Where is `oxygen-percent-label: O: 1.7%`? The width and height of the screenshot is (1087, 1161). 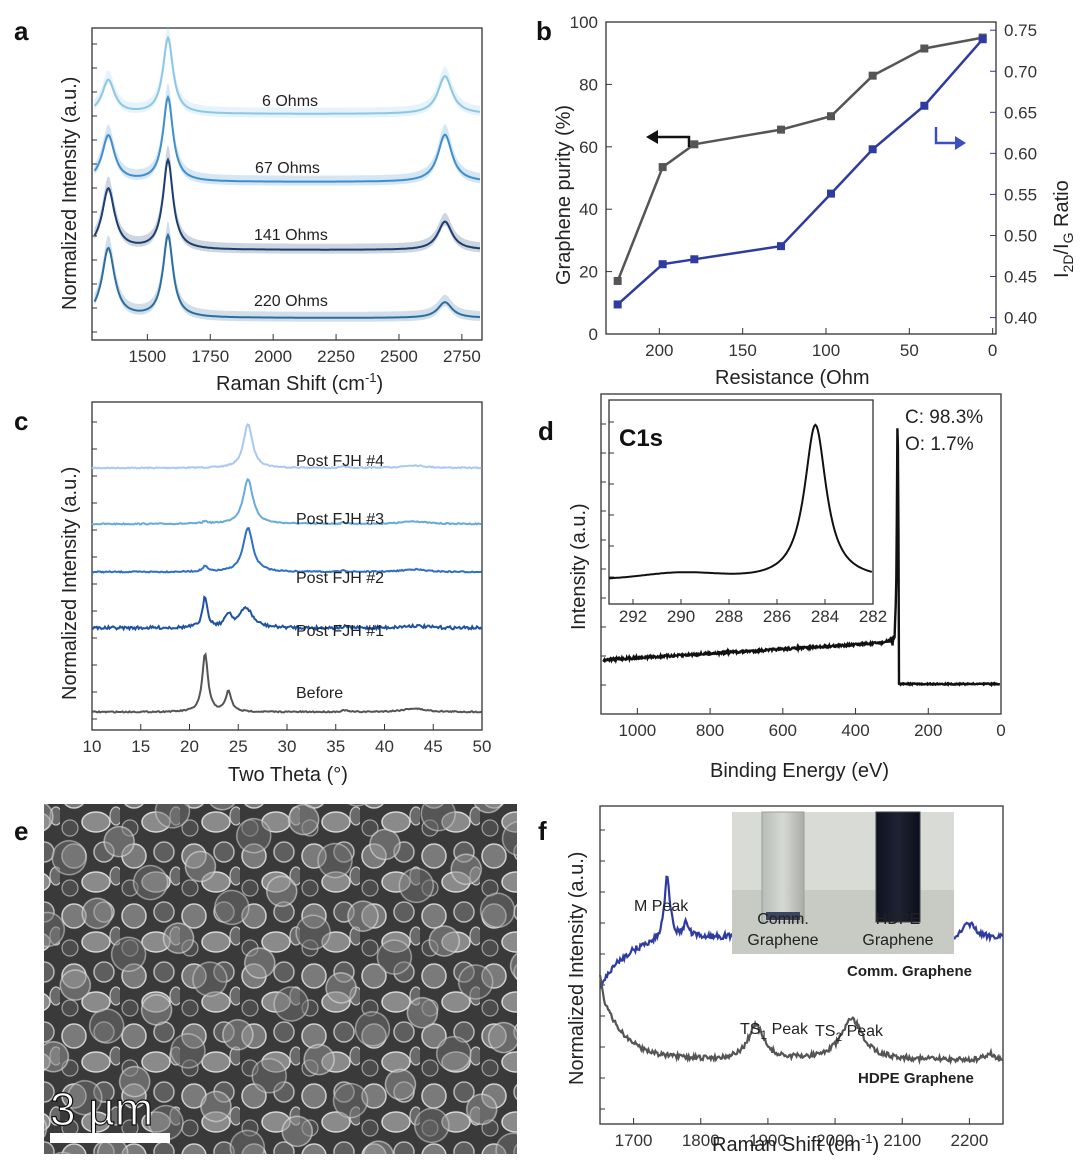 oxygen-percent-label: O: 1.7% is located at coordinates (939, 444).